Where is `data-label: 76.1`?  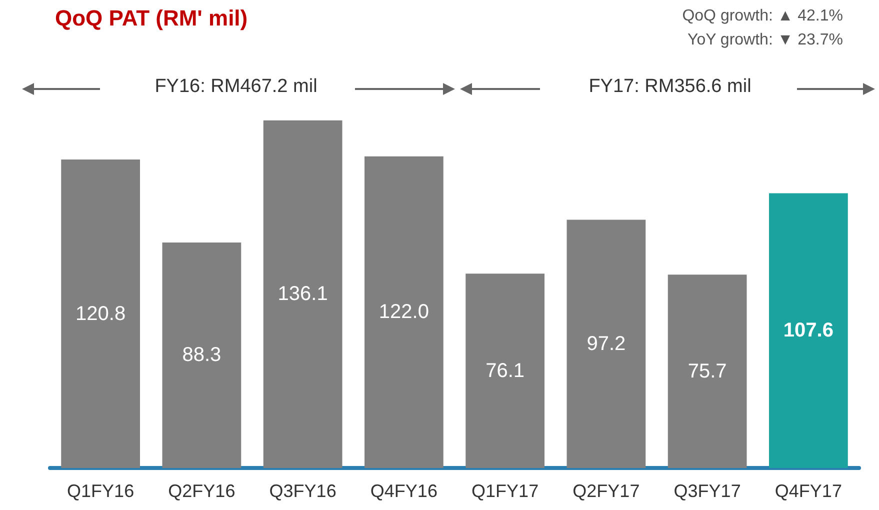
data-label: 76.1 is located at coordinates (505, 371).